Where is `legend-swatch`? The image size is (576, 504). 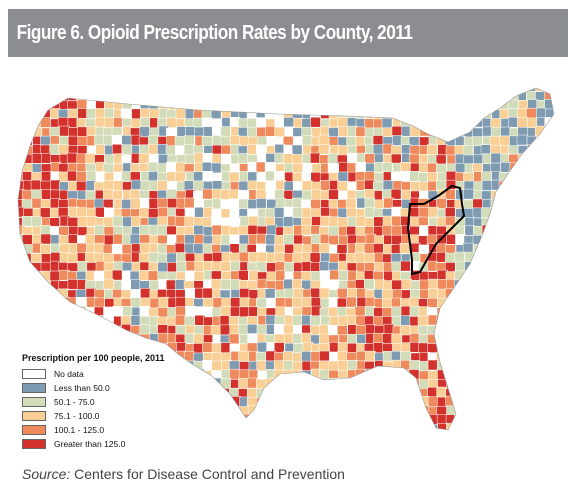 legend-swatch is located at coordinates (34, 387).